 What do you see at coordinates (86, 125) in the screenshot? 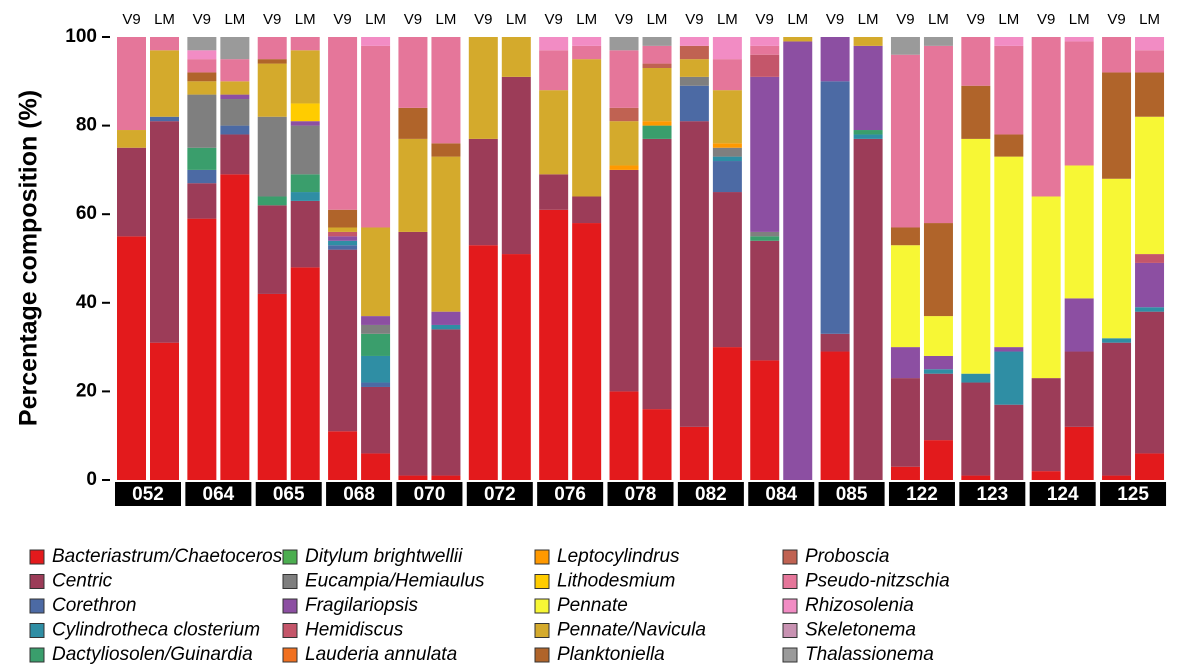
I see `y-tick-label: 80` at bounding box center [86, 125].